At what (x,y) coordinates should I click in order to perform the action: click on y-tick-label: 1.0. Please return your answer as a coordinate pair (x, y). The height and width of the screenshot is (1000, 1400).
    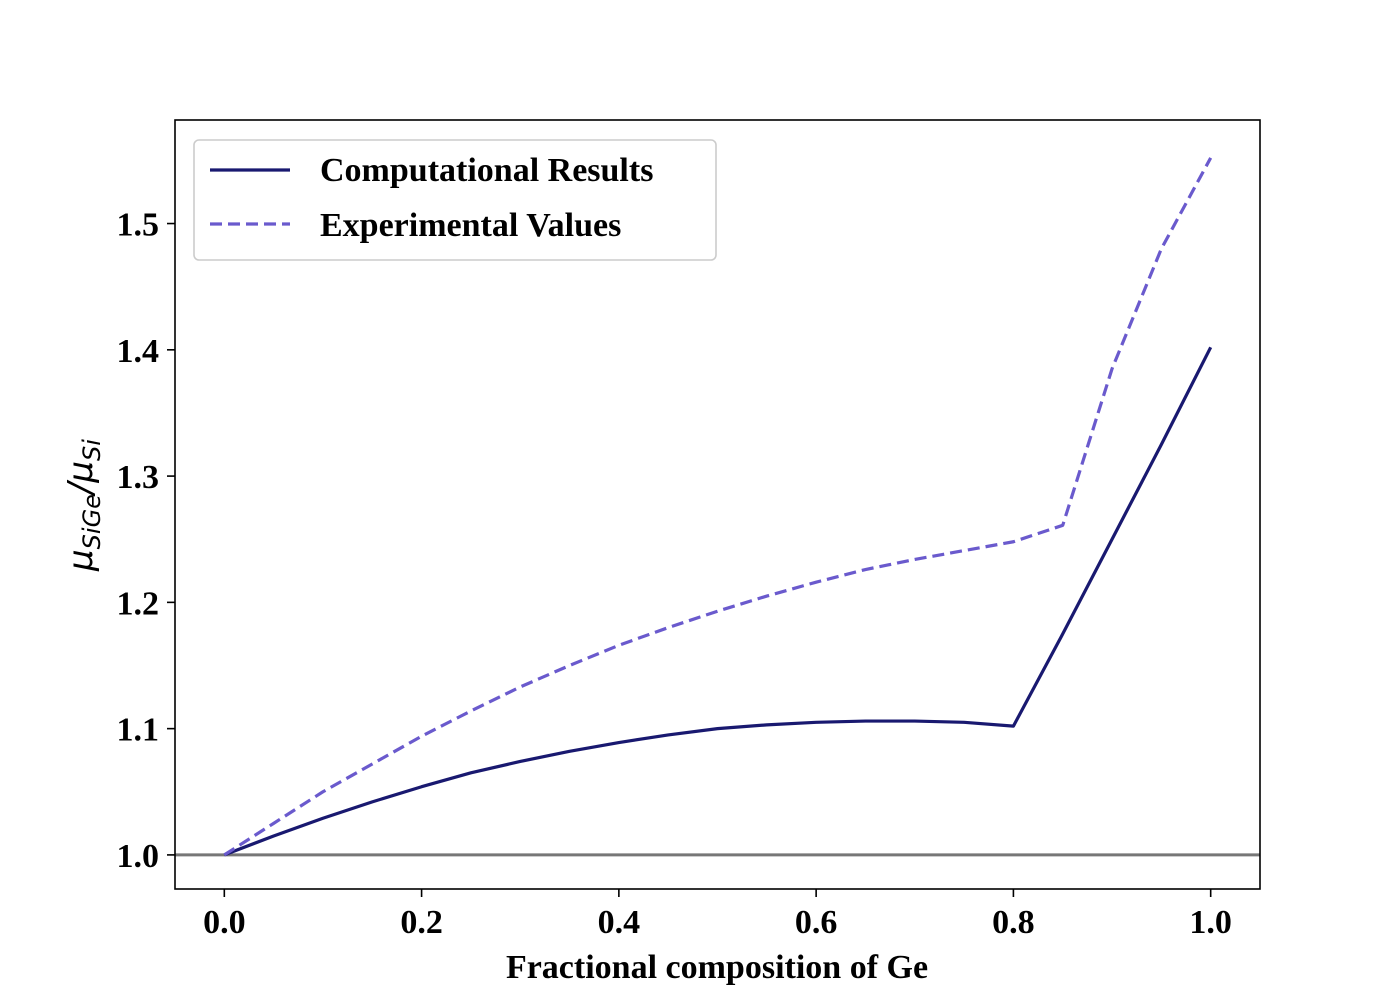
    Looking at the image, I should click on (138, 856).